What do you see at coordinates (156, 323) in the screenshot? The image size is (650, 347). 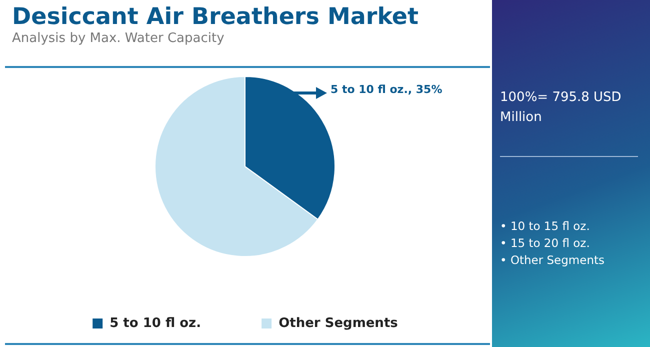 I see `legend-label: 5 to 10 fl oz.` at bounding box center [156, 323].